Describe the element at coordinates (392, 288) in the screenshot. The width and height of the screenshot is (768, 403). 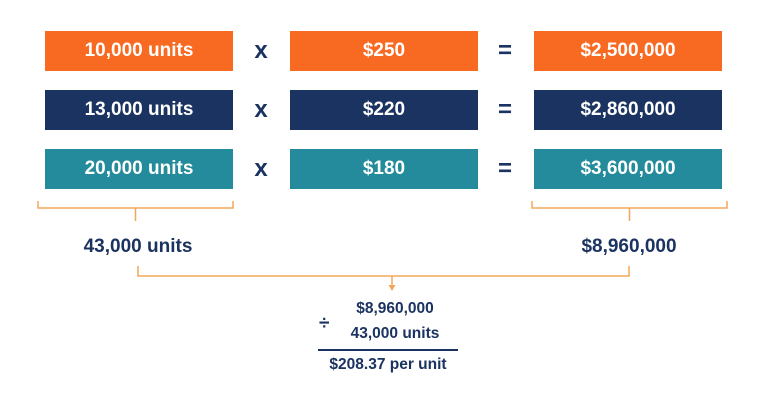
I see `arrow-down-icon` at that location.